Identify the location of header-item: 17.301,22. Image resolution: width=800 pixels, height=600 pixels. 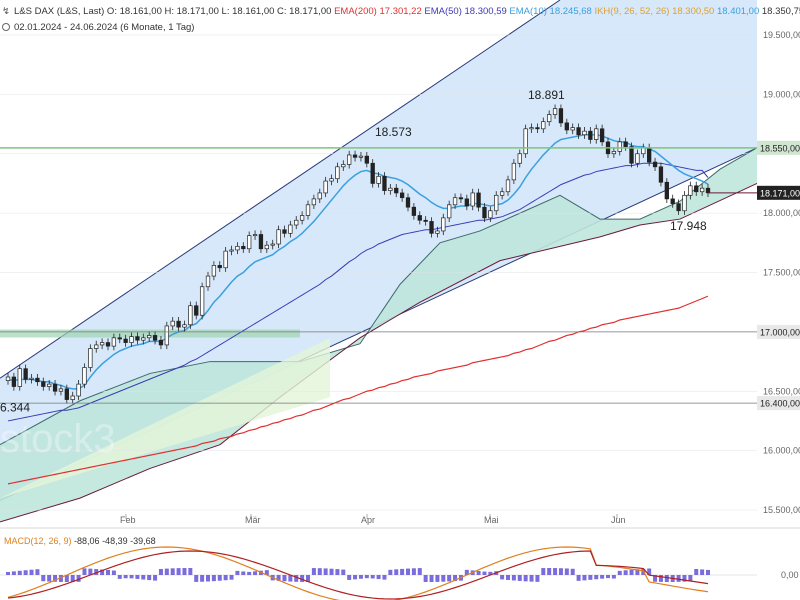
(399, 11).